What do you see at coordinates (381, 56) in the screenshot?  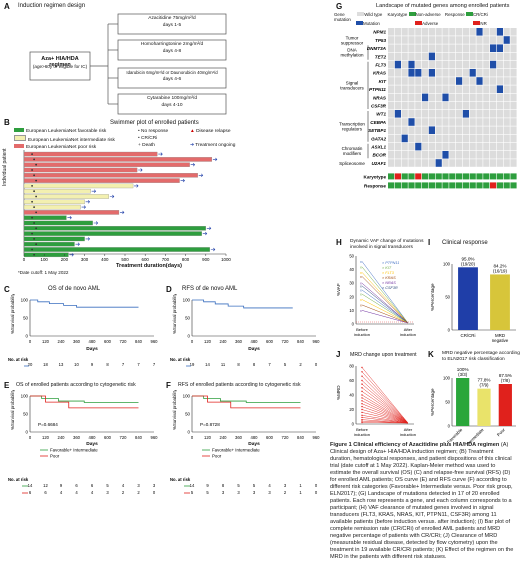 I see `gene-label: TET2` at bounding box center [381, 56].